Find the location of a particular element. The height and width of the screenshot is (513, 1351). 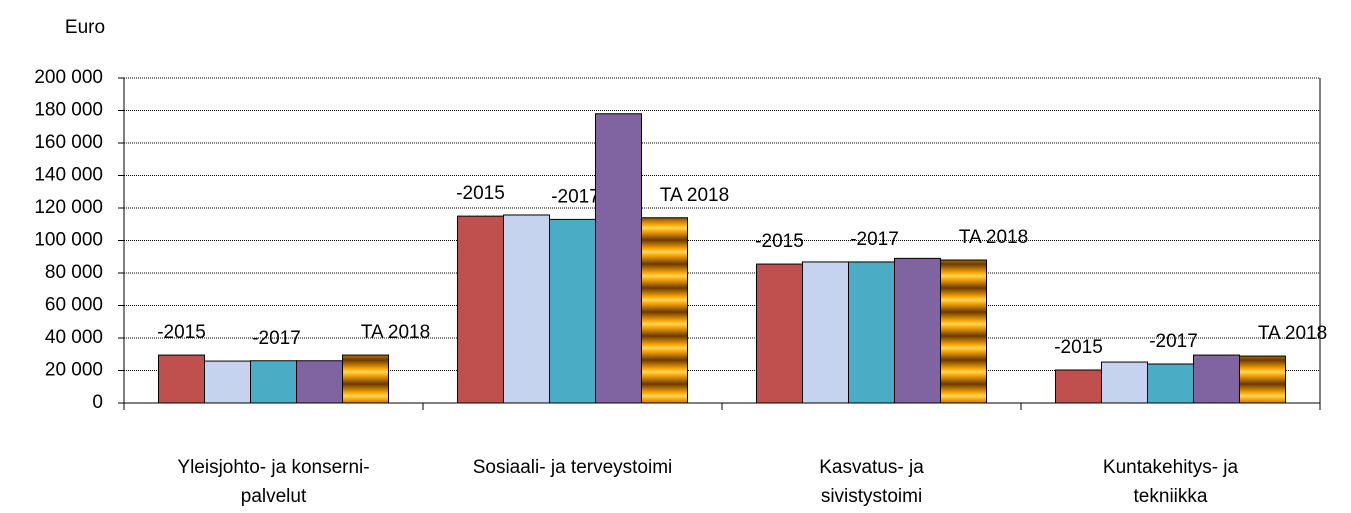

x-tick-label: palvelut is located at coordinates (274, 496).